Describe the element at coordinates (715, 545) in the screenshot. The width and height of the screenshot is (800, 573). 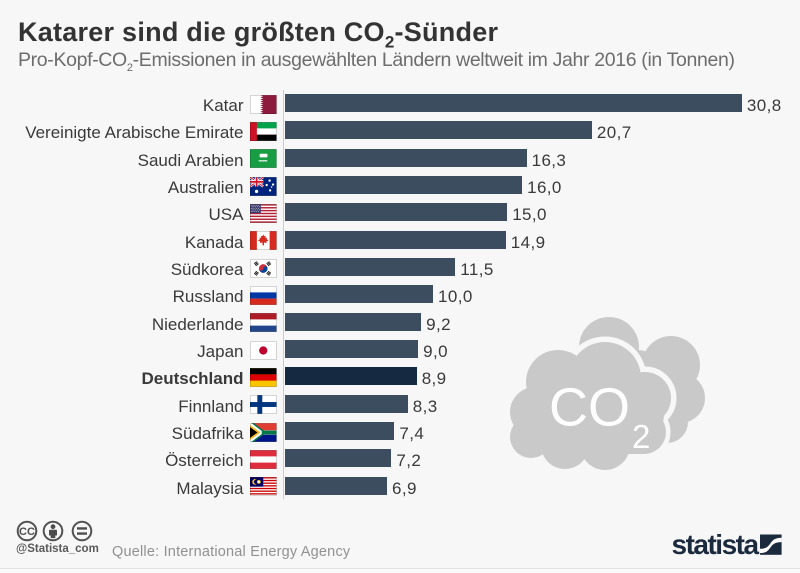
I see `svg-text: statista` at that location.